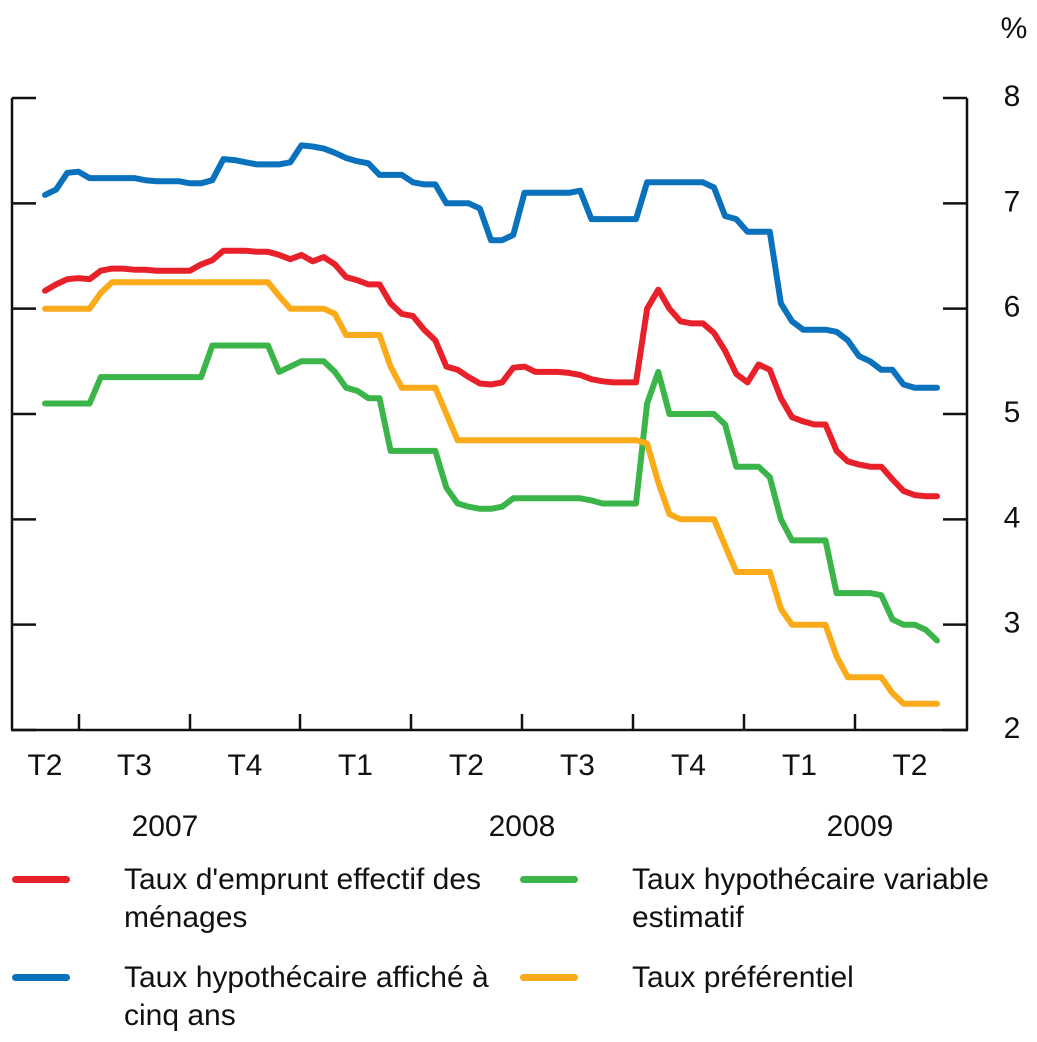  Describe the element at coordinates (1014, 28) in the screenshot. I see `y-unit: %` at that location.